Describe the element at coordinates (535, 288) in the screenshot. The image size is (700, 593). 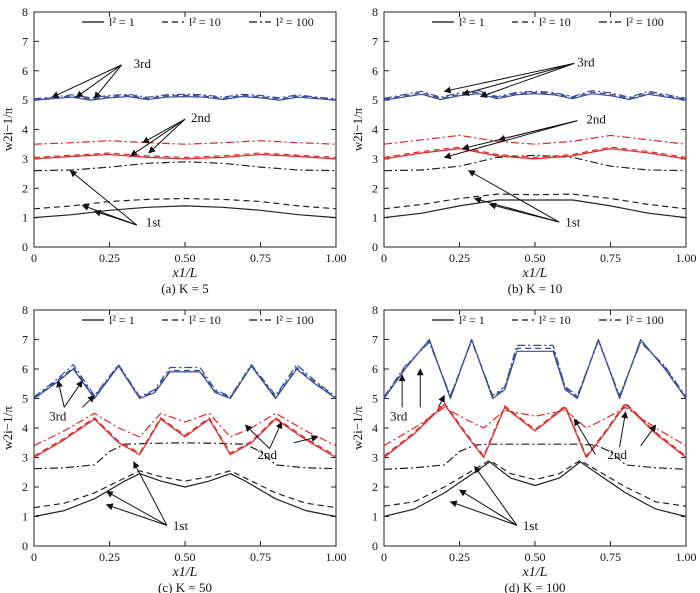
I see `panel-caption: (b) K = 10` at that location.